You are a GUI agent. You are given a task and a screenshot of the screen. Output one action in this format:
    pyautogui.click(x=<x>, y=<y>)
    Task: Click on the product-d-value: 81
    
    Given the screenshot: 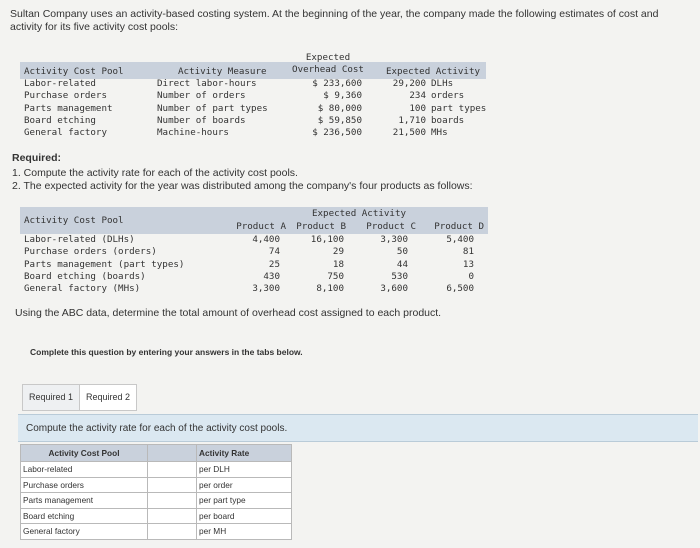 What is the action you would take?
    pyautogui.click(x=468, y=252)
    